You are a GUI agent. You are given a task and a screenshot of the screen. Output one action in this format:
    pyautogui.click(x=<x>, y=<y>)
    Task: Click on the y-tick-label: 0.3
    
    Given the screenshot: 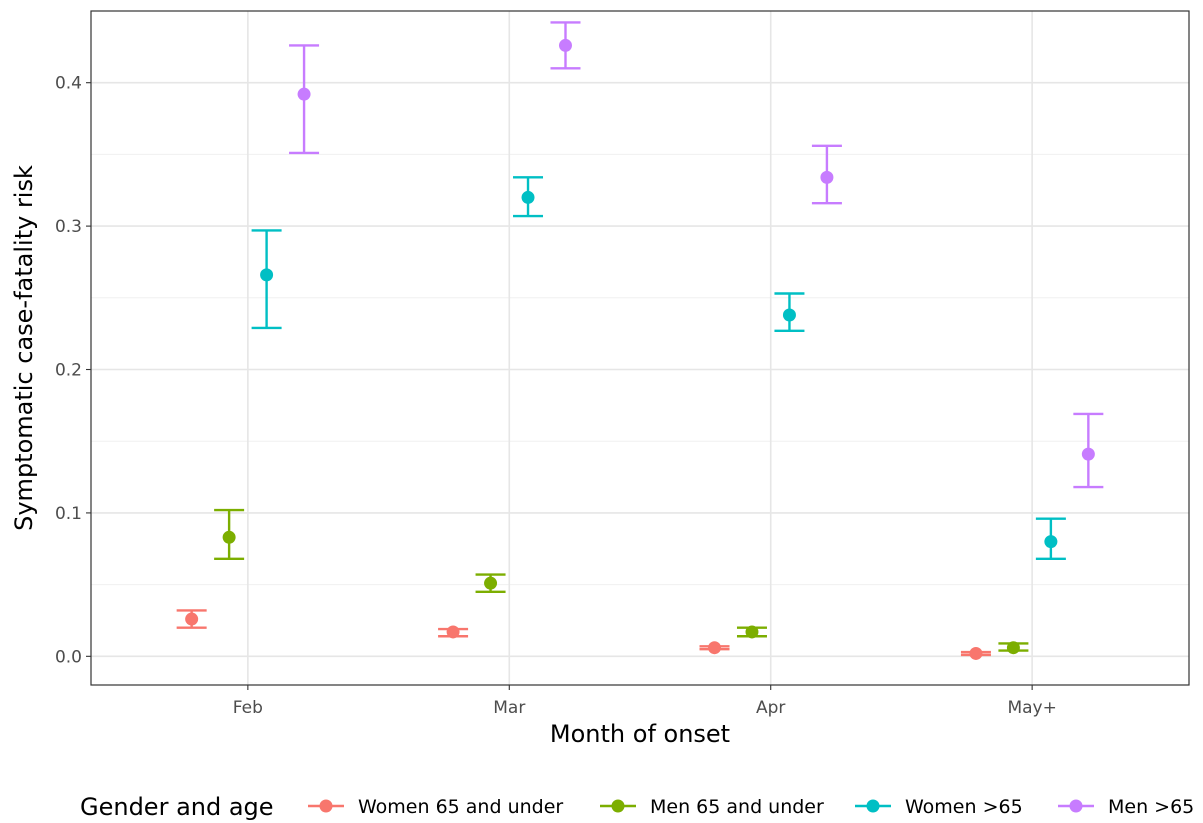 What is the action you would take?
    pyautogui.click(x=68, y=227)
    